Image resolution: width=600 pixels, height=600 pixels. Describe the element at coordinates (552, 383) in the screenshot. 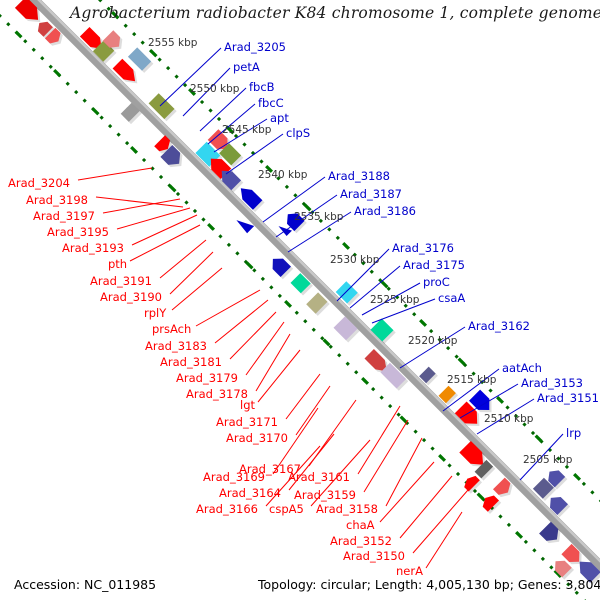

I see `gene-label-reverse-15: Arad_3153` at that location.